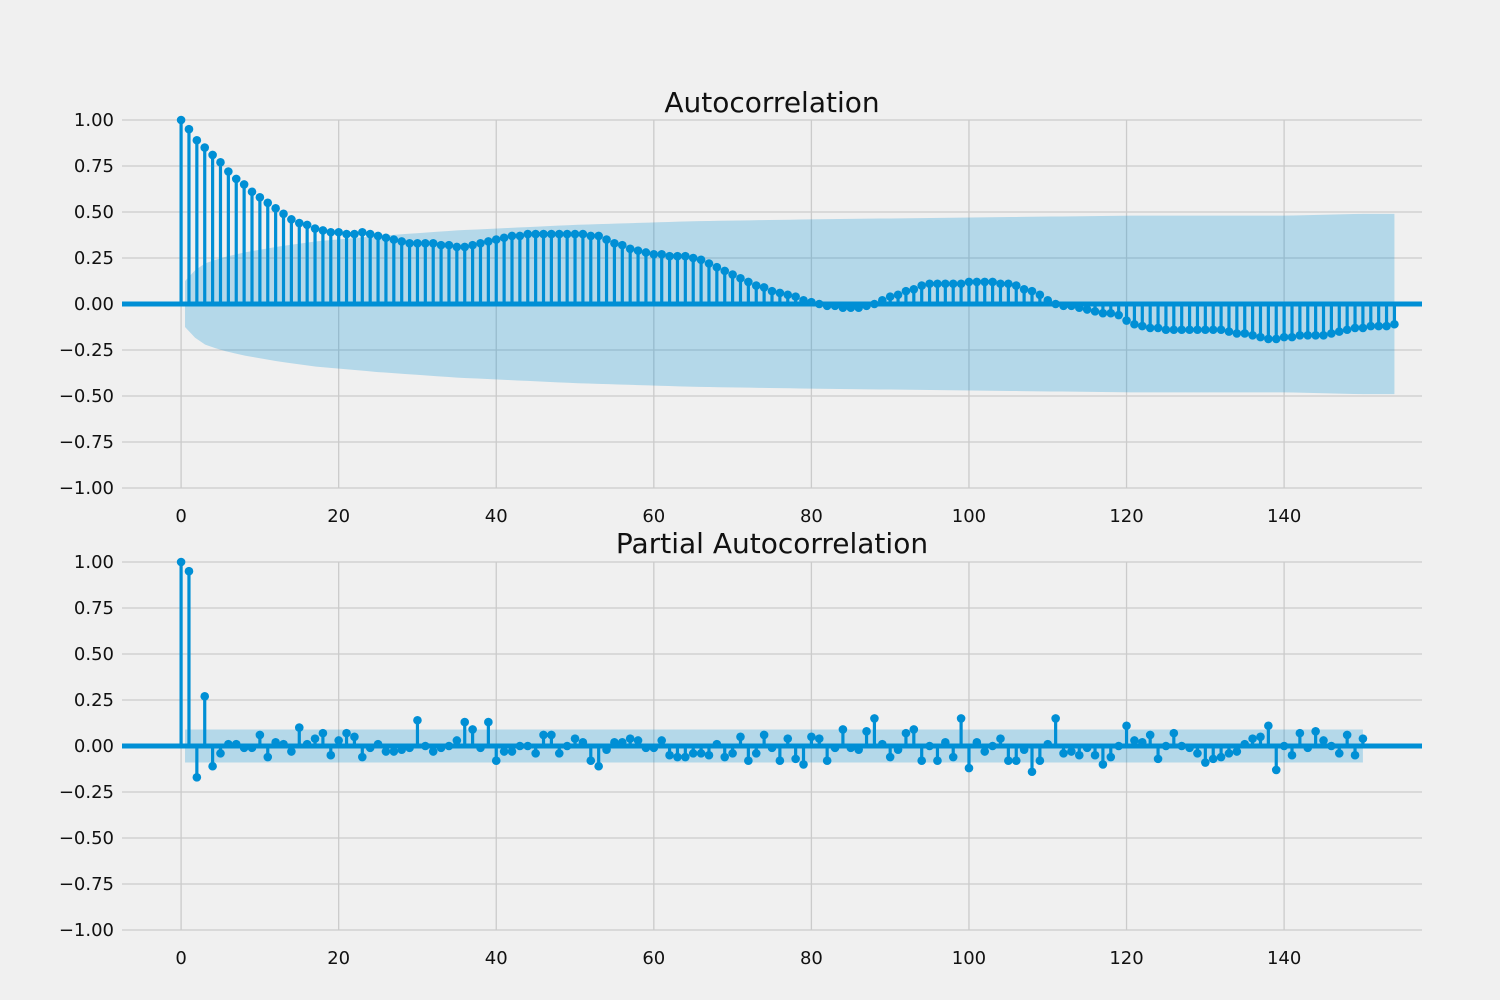  I want to click on acf-y-tick-label: 0.25, so click(94, 258).